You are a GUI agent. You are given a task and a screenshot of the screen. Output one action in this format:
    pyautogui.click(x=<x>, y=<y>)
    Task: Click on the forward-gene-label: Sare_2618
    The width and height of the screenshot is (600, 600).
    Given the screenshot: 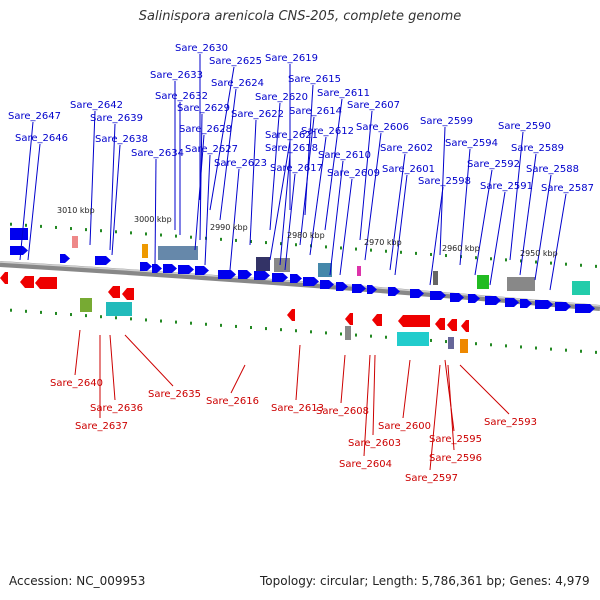 What is the action you would take?
    pyautogui.click(x=291, y=148)
    